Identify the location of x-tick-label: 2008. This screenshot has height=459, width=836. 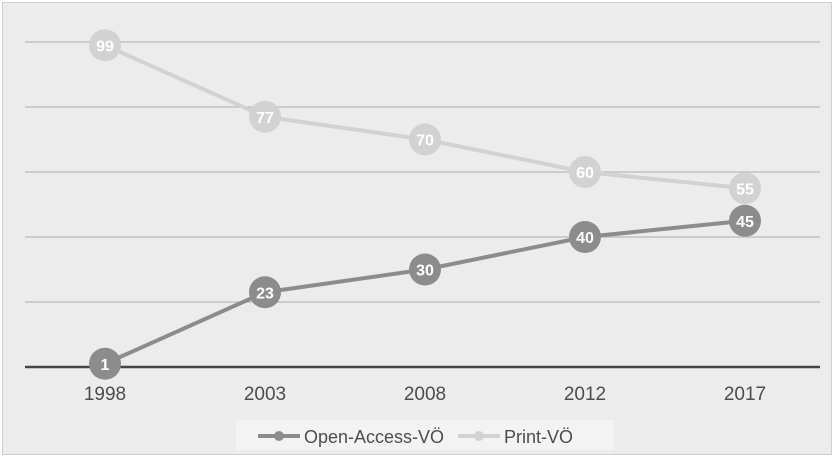
(425, 394).